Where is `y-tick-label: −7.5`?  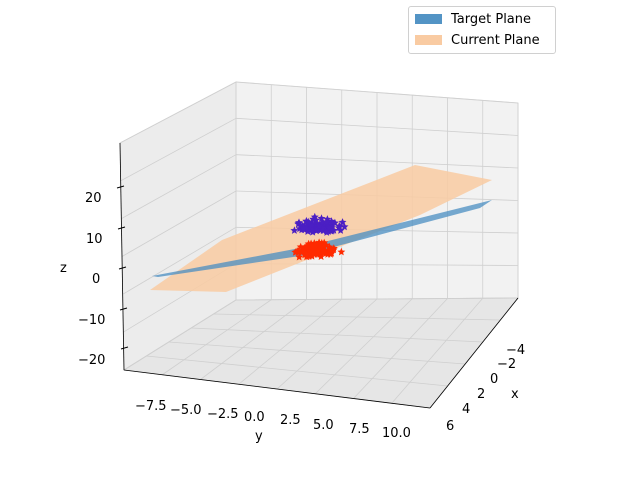 y-tick-label: −7.5 is located at coordinates (151, 406).